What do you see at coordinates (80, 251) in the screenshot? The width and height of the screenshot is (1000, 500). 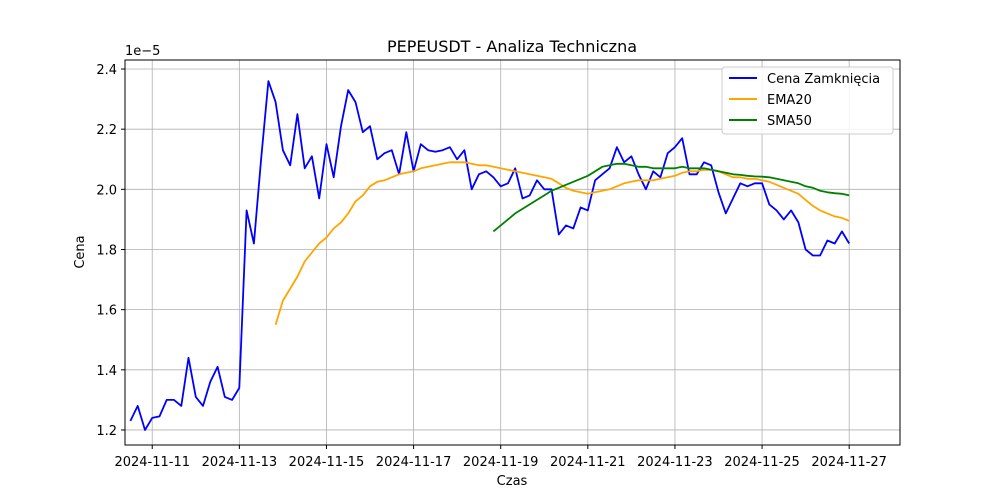 I see `y-axis-label: Cena` at bounding box center [80, 251].